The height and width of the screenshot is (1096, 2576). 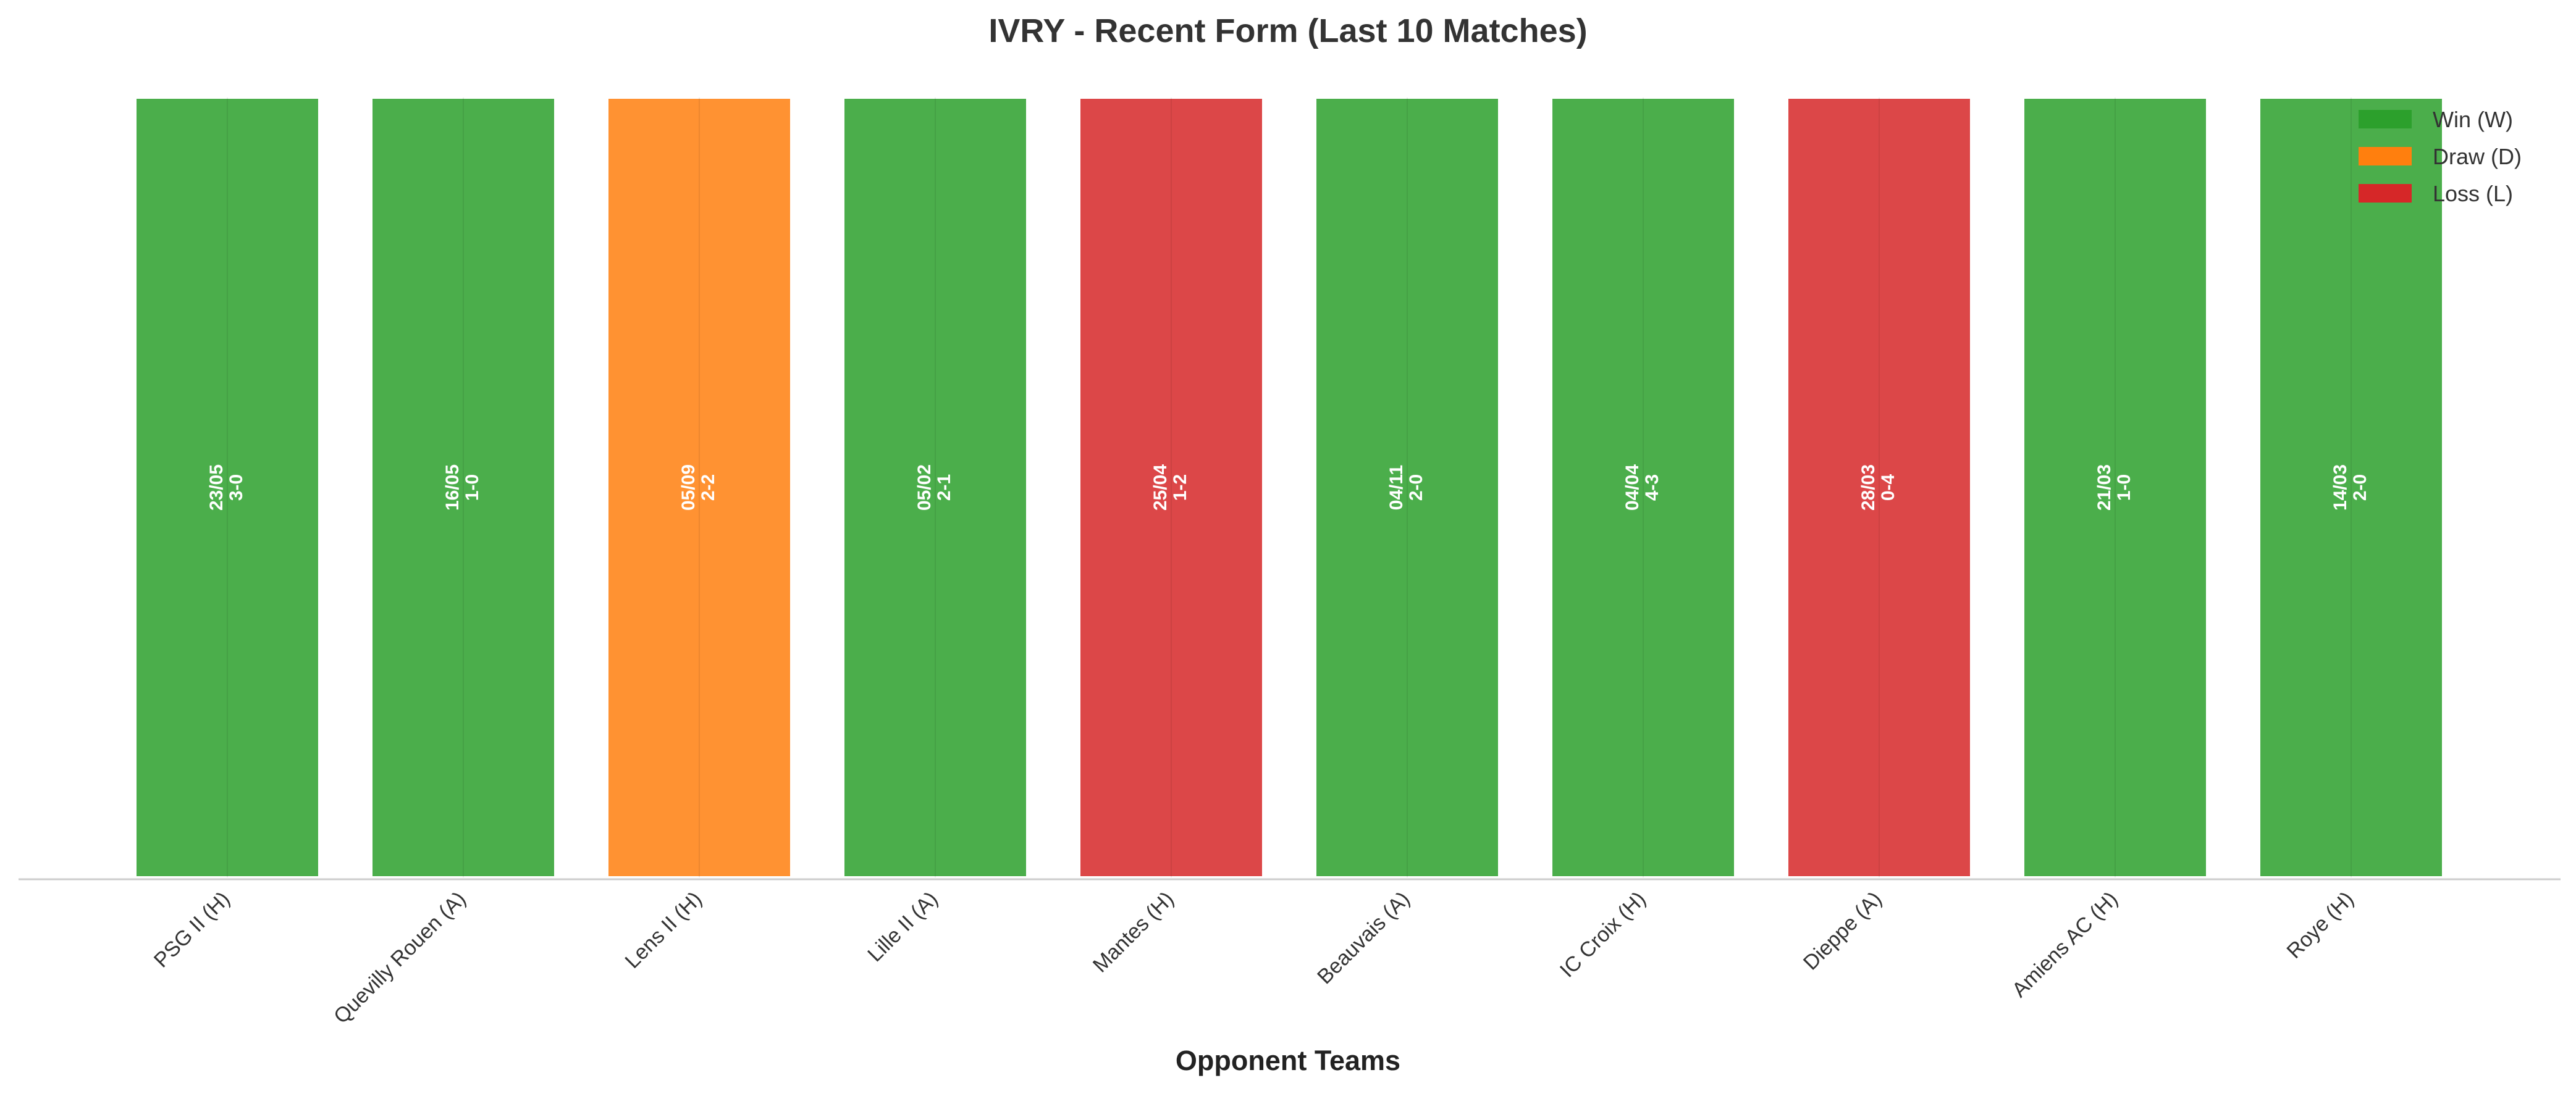 I want to click on x-tick-label: Roye (H), so click(x=2321, y=925).